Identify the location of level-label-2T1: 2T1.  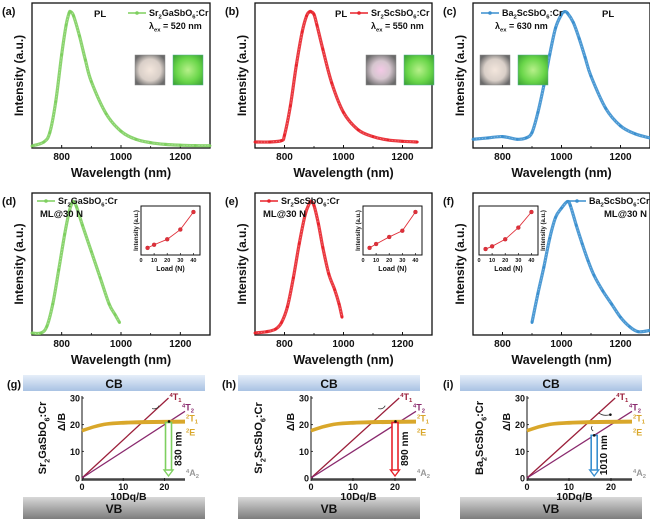
(639, 419).